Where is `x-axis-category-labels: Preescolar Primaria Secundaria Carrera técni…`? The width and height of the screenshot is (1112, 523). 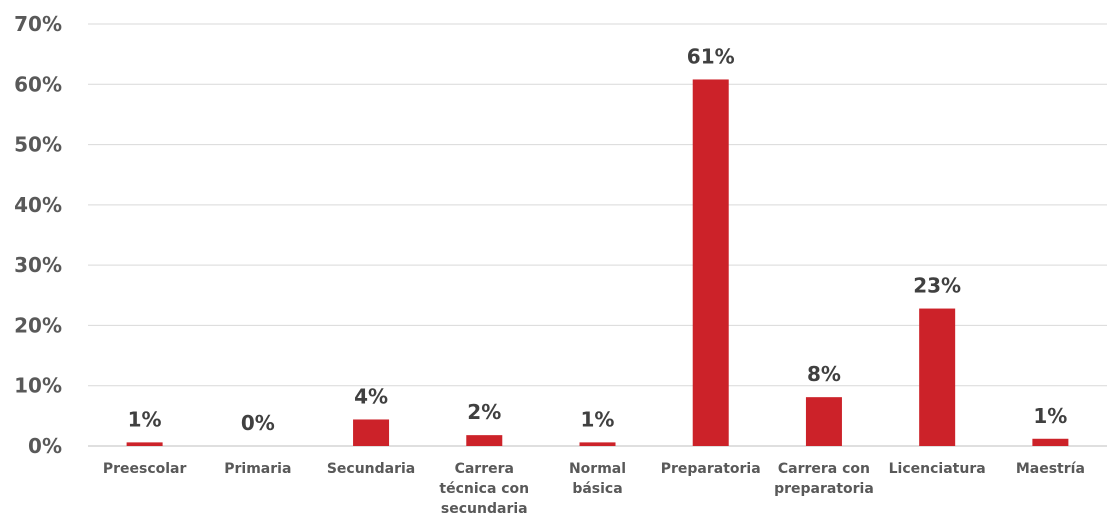 x-axis-category-labels: Preescolar Primaria Secundaria Carrera técni… is located at coordinates (594, 489).